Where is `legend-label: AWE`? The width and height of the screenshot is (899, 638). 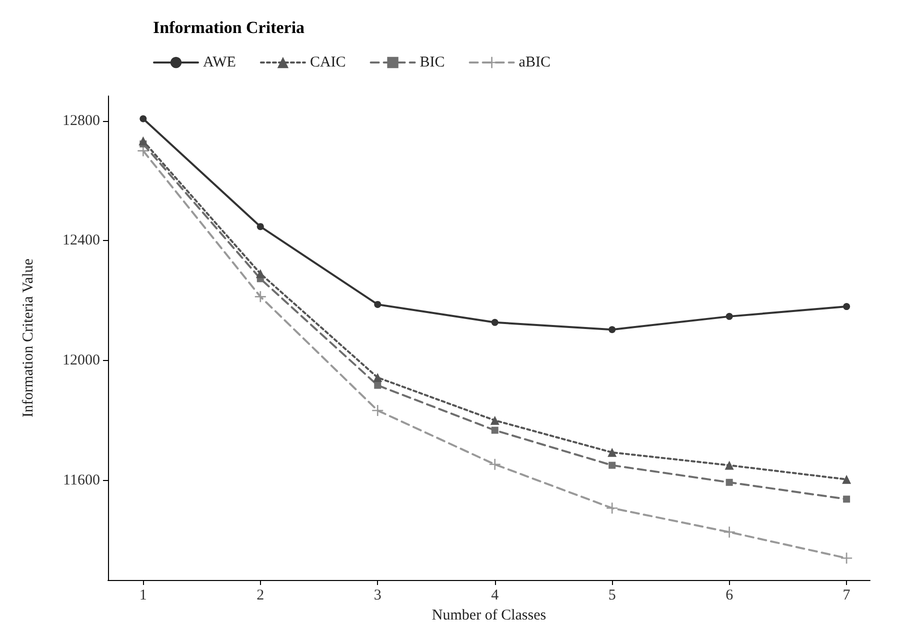 legend-label: AWE is located at coordinates (219, 62).